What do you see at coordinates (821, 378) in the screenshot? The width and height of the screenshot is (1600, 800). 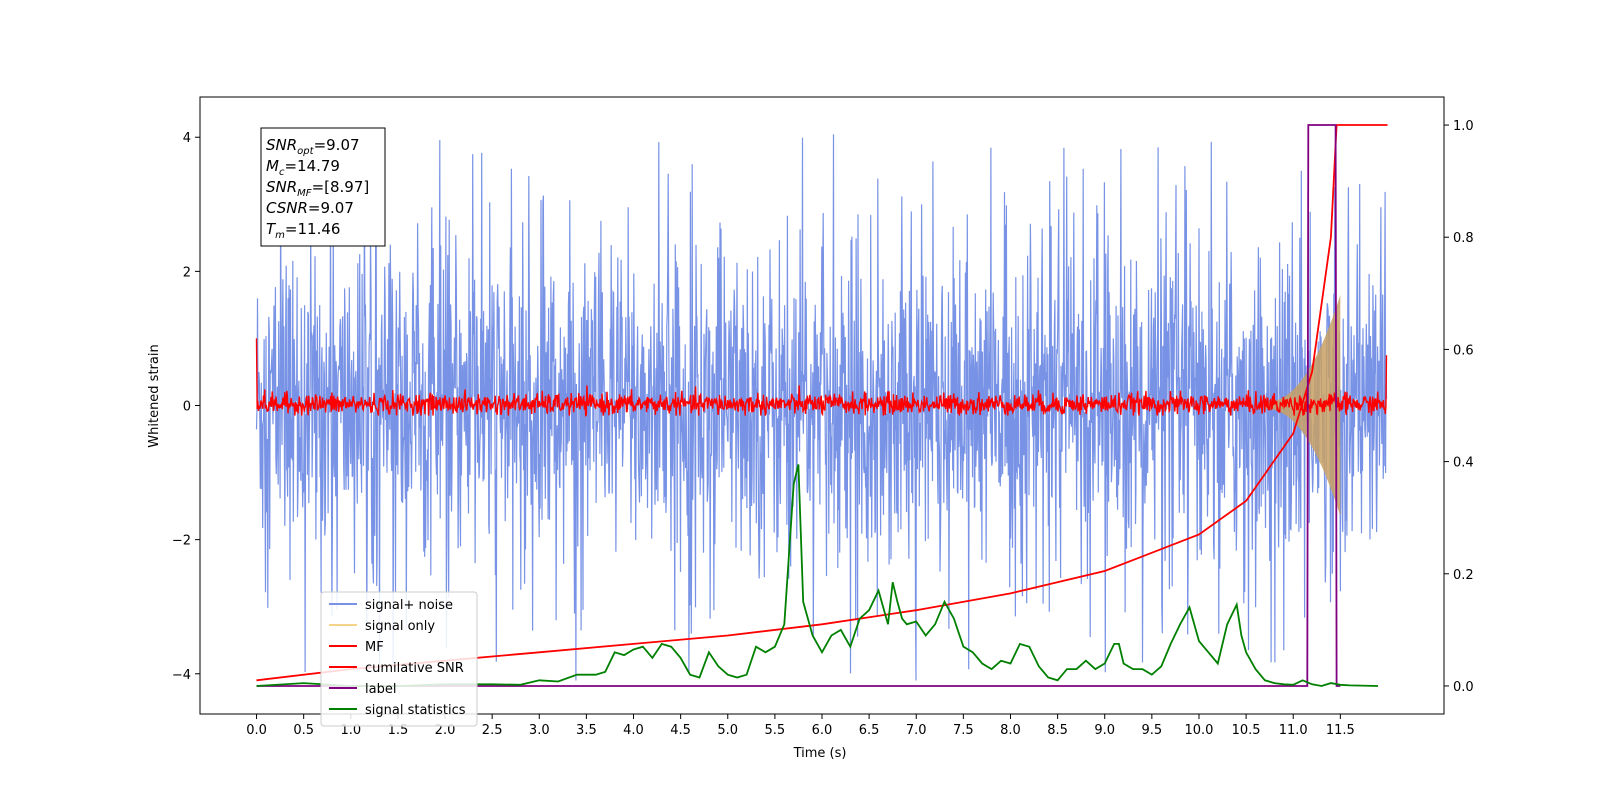 I see `series-mf-line` at bounding box center [821, 378].